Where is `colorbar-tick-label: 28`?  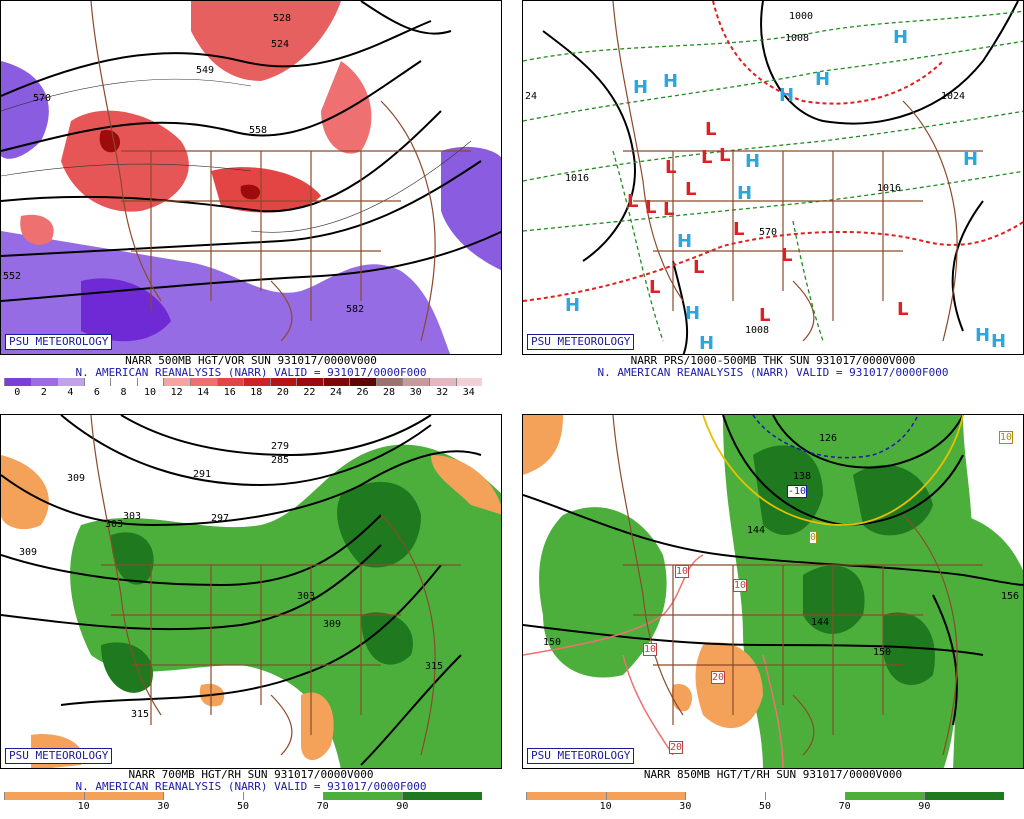 colorbar-tick-label: 28 is located at coordinates (389, 392).